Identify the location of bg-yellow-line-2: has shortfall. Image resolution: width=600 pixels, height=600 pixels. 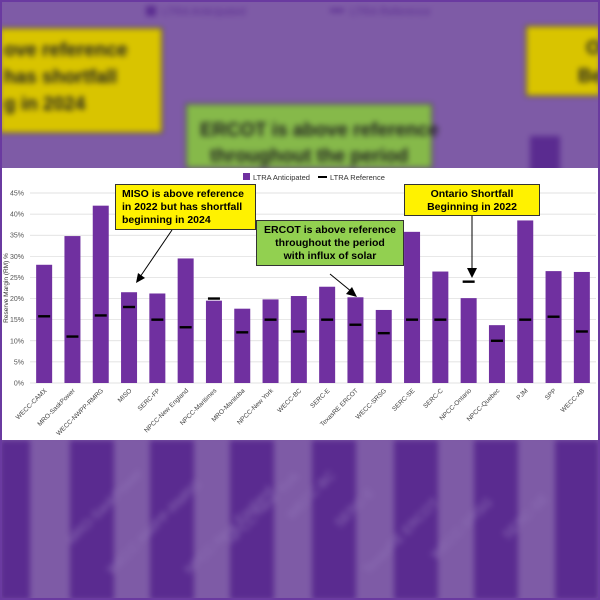
(60, 77).